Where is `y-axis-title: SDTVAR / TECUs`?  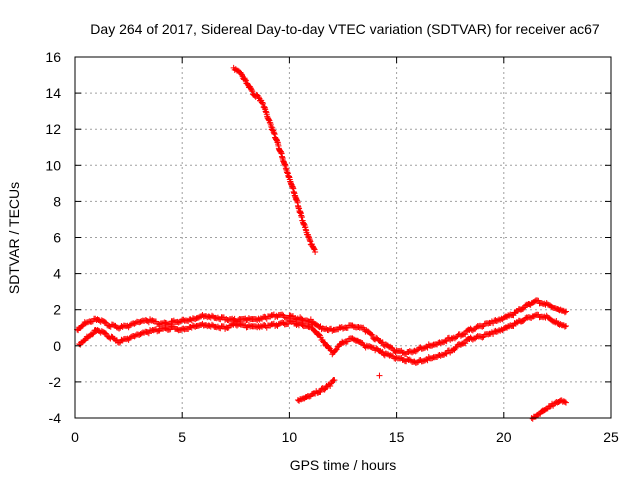 y-axis-title: SDTVAR / TECUs is located at coordinates (14, 238).